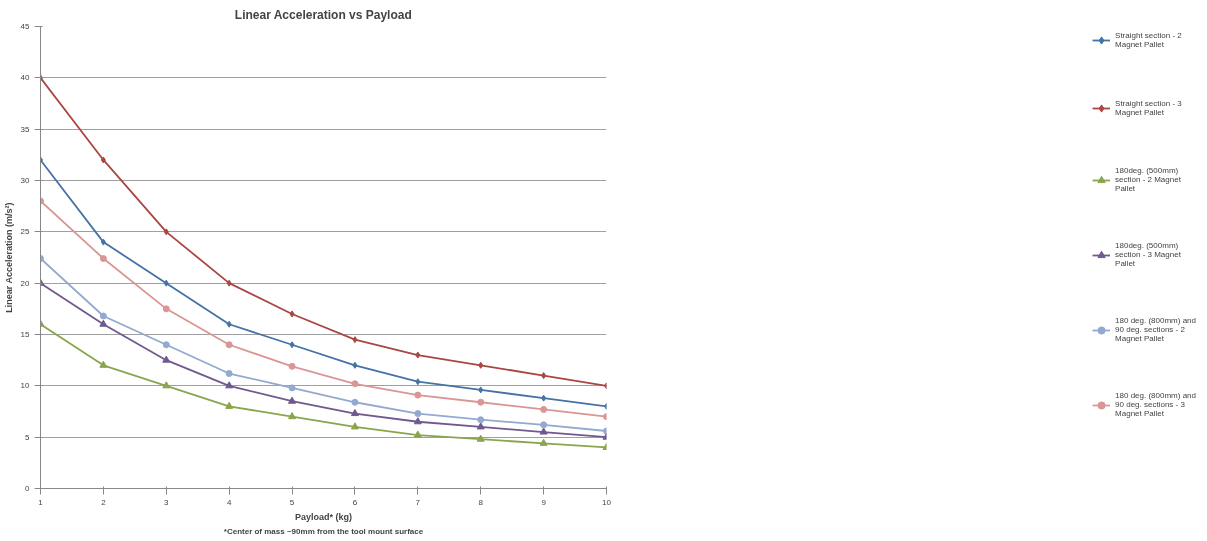  I want to click on text: *Center of mass ~90mm from the tool mount surface, so click(323, 531).